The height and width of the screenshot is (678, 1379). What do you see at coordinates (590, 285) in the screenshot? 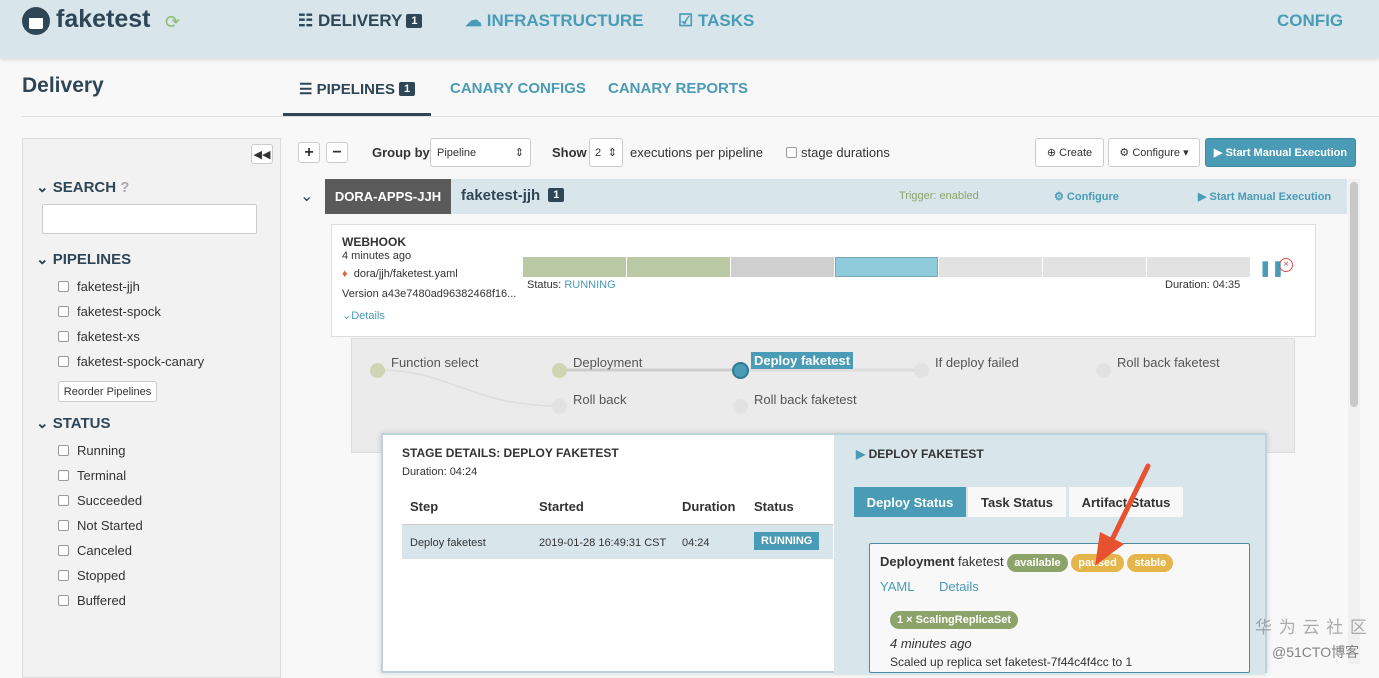
I see `status-value: RUNNING` at bounding box center [590, 285].